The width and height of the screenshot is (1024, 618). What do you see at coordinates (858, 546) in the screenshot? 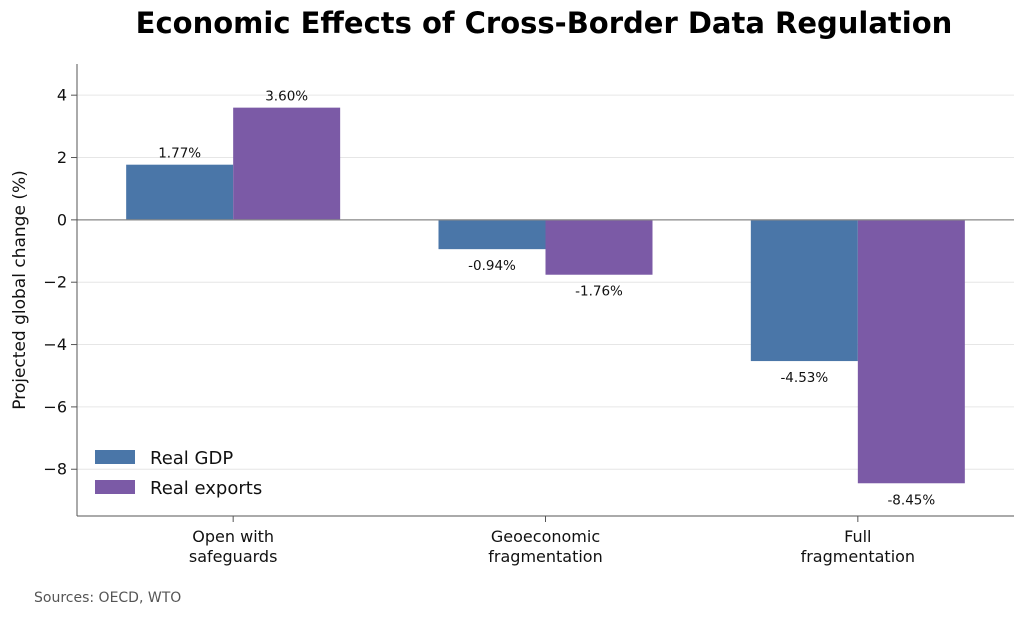
I see `x-tick-label: Full fragmentation` at bounding box center [858, 546].